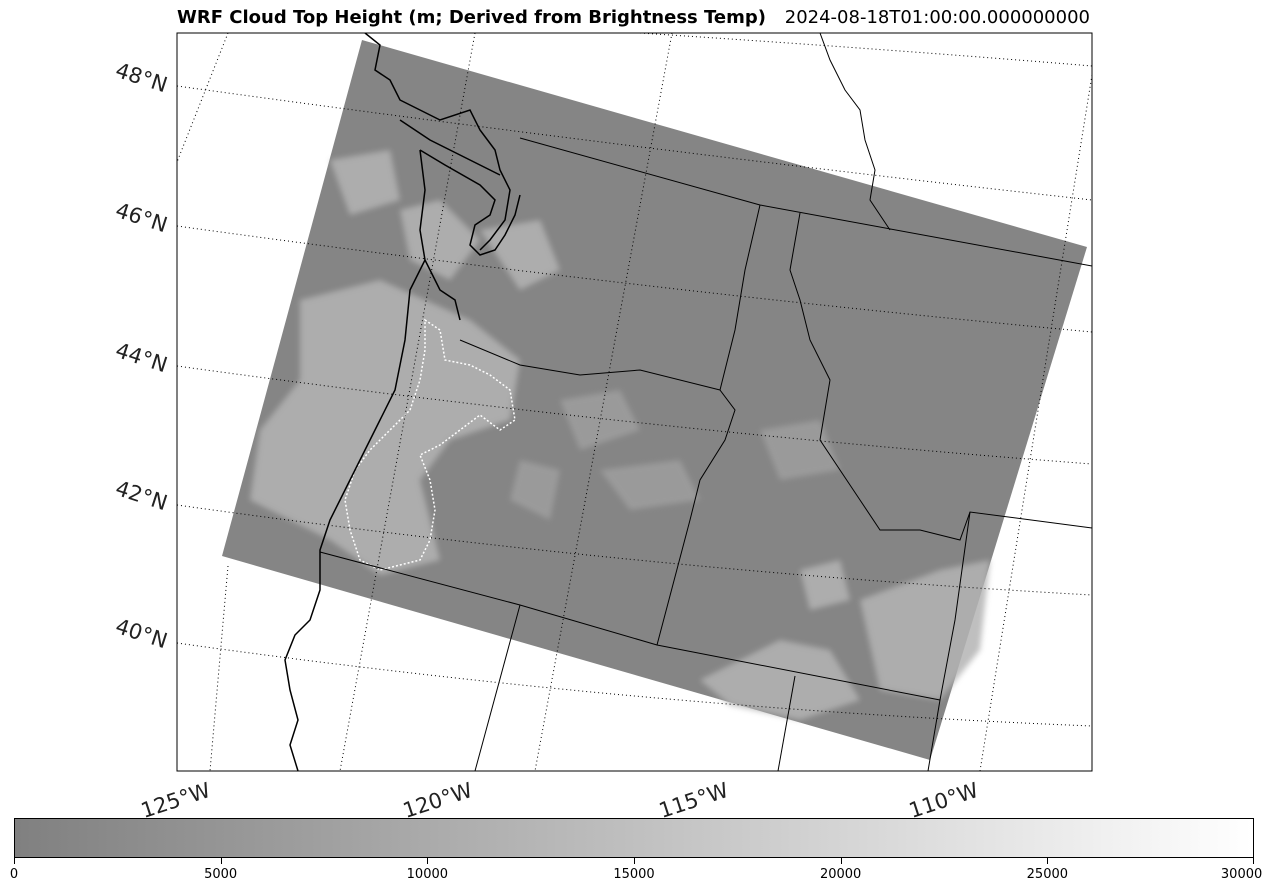  Describe the element at coordinates (634, 874) in the screenshot. I see `colorbar-tick-label: 15000` at that location.